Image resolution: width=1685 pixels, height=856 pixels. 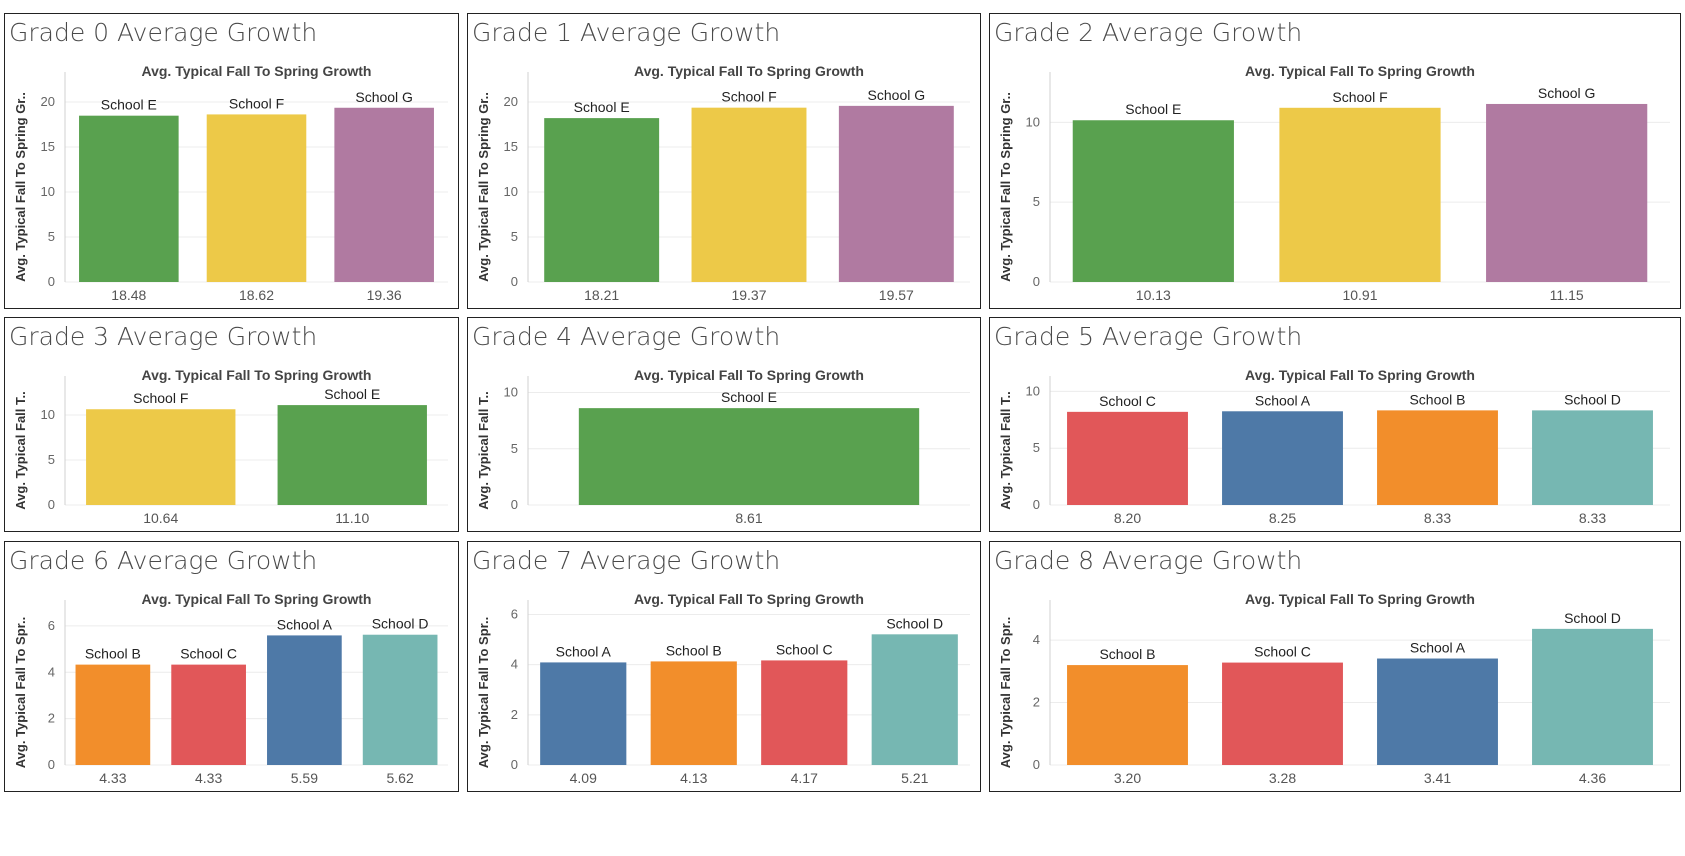 What do you see at coordinates (384, 295) in the screenshot?
I see `bar-value-label: 19.36` at bounding box center [384, 295].